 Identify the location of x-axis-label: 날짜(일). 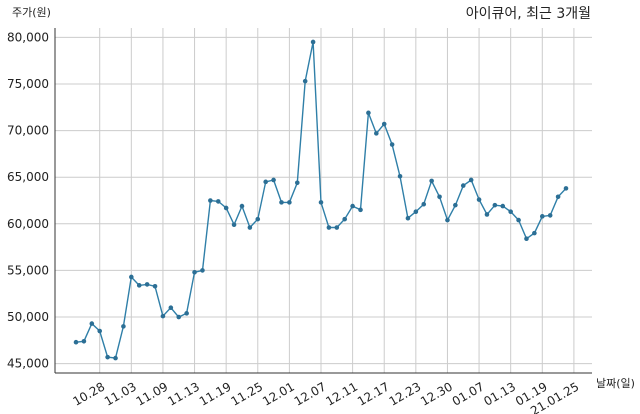
(615, 383).